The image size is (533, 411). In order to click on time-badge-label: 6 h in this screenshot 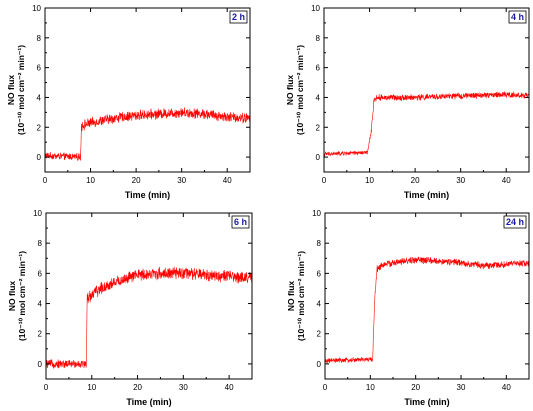, I will do `click(240, 222)`.